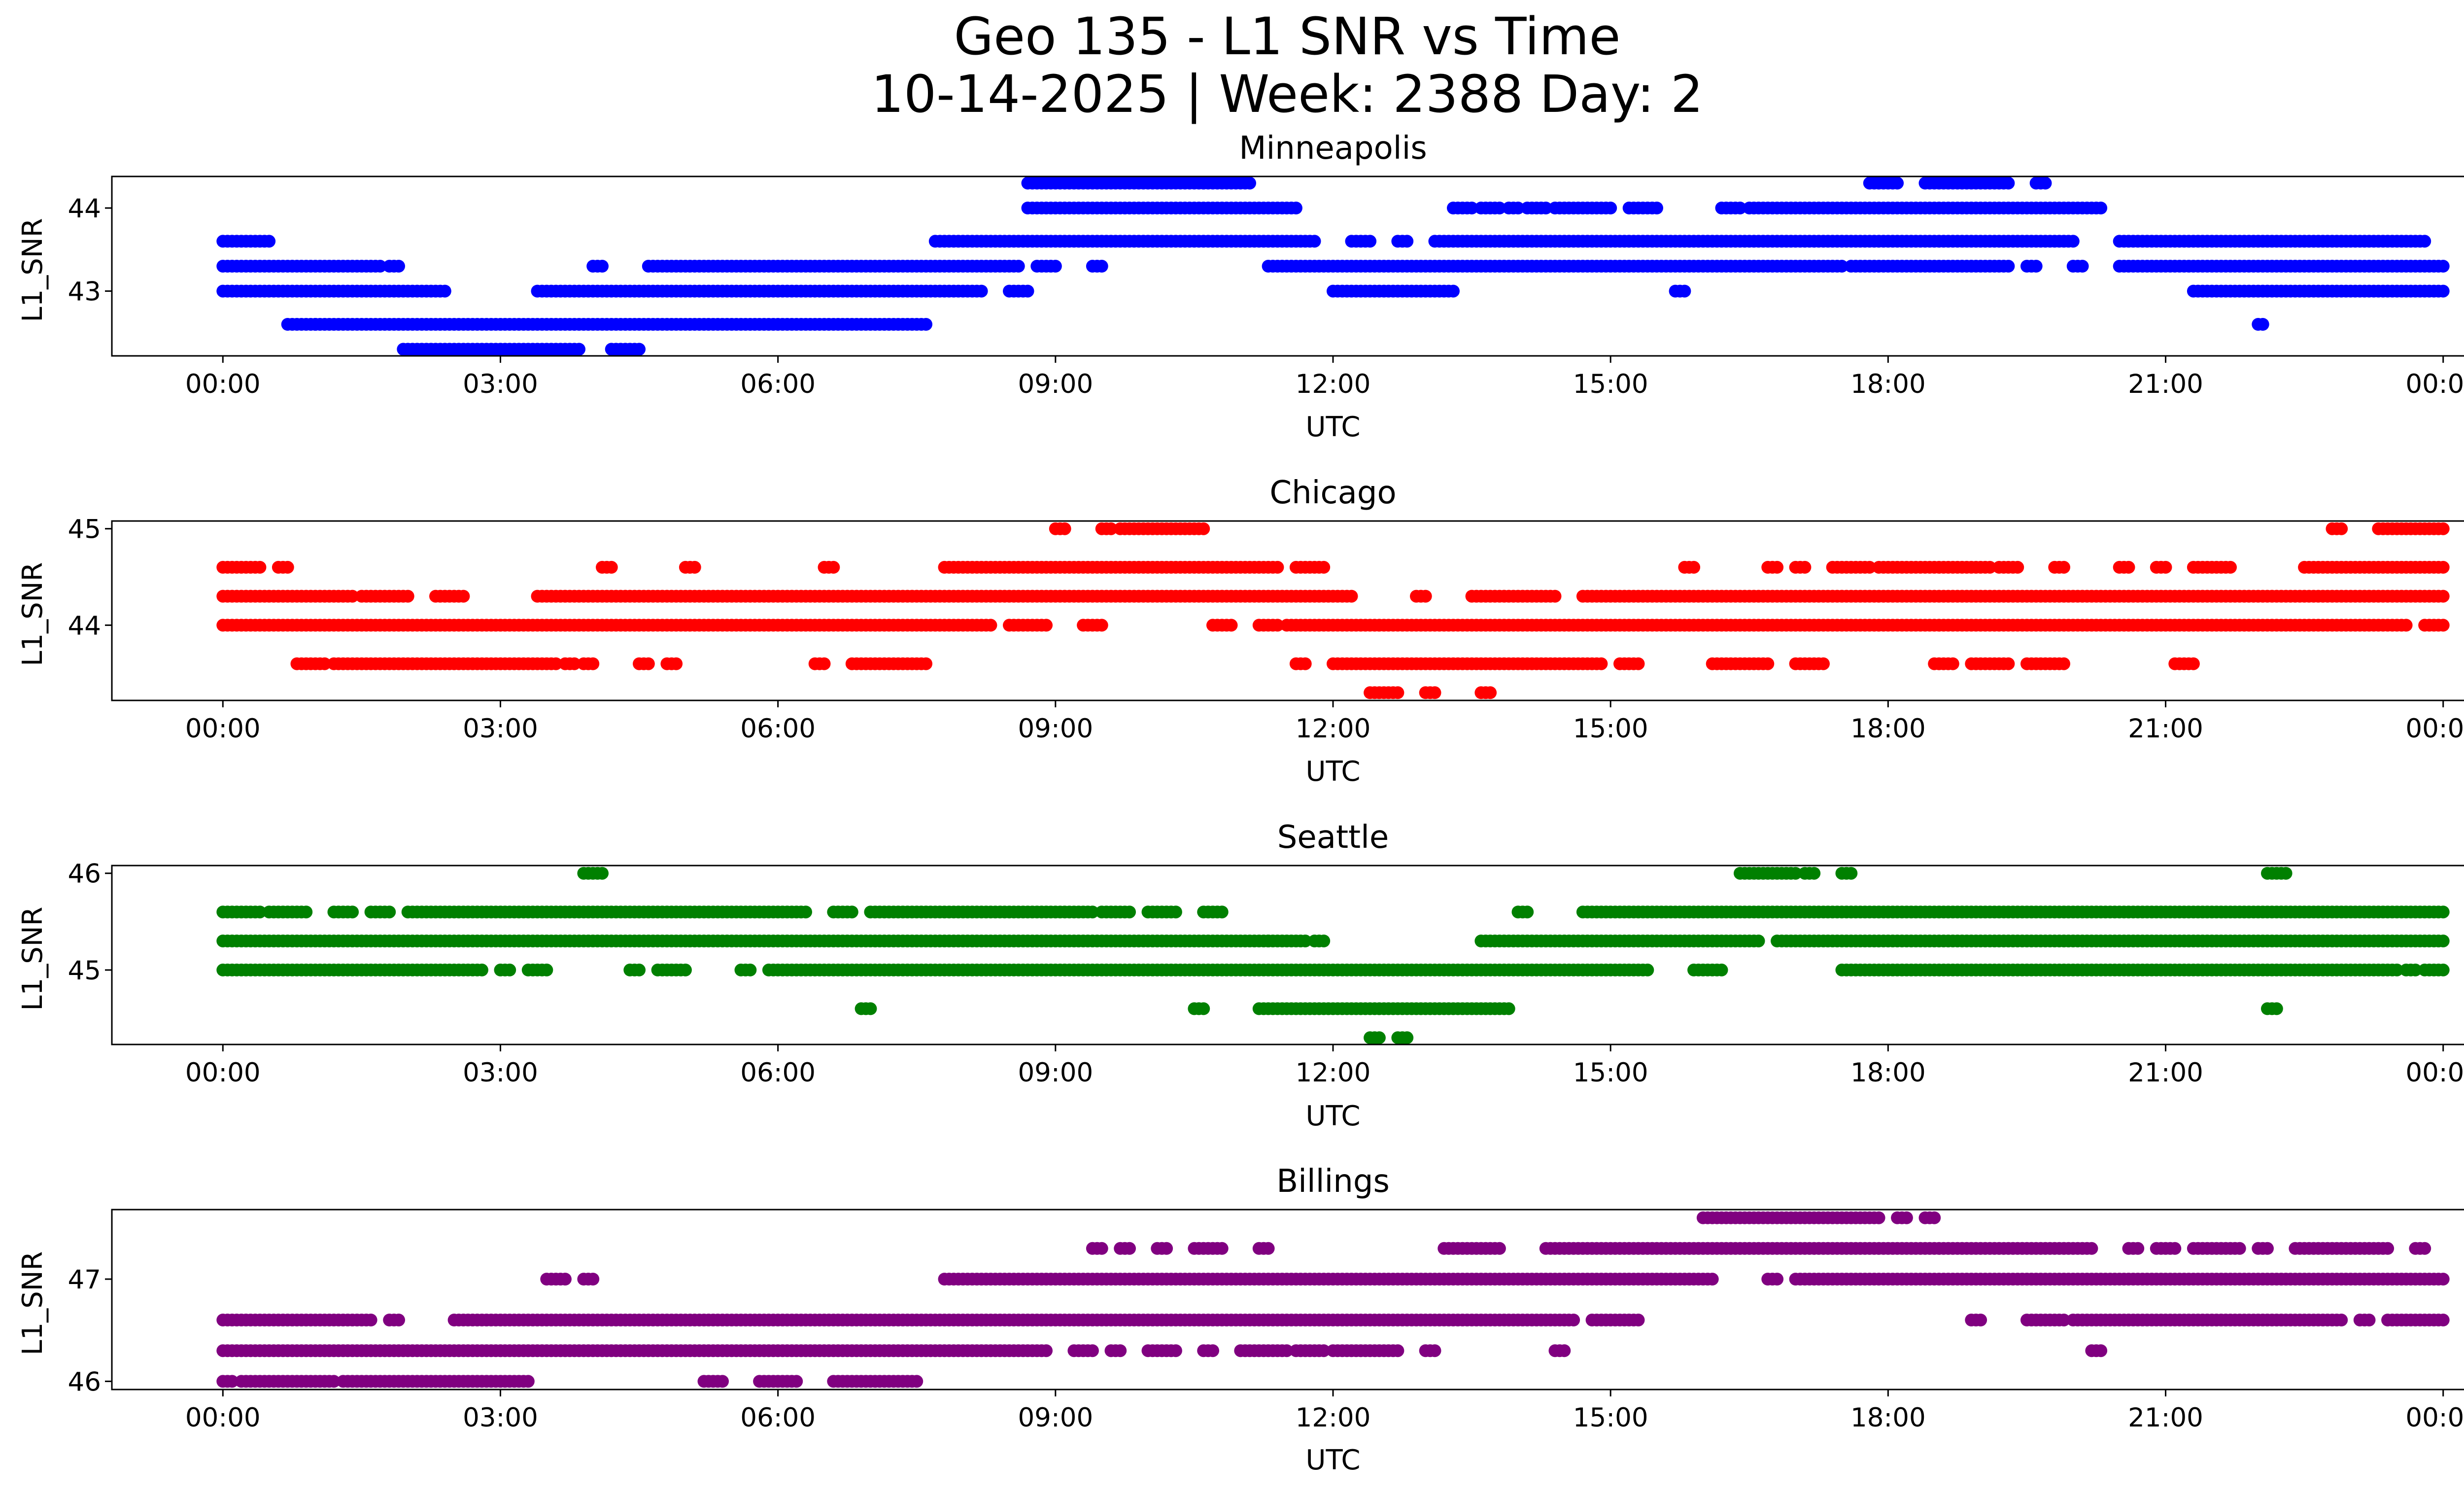 This screenshot has width=2464, height=1495. I want to click on figure-title: Geo 135 - L1 SNR vs Time, so click(1287, 36).